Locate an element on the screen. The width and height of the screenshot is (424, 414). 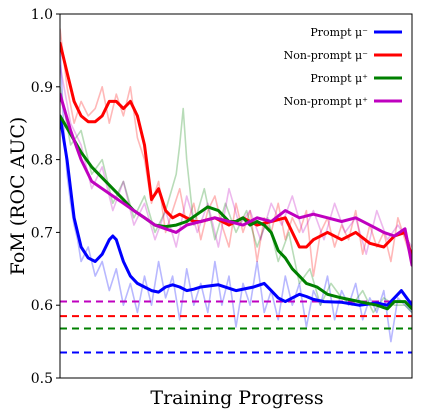
legend-label-2: Prompt μ⁺ is located at coordinates (339, 78).